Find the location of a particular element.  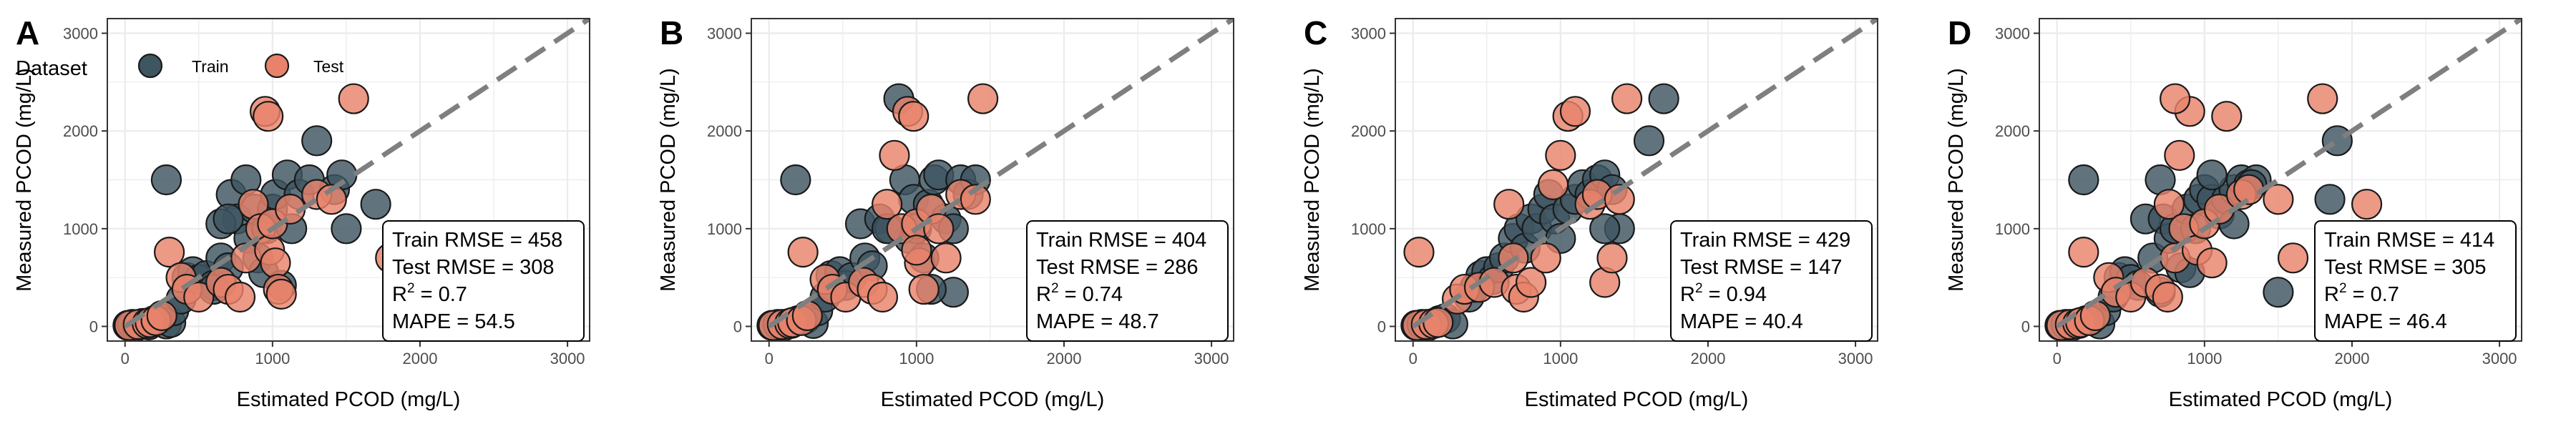

stats-value: 0.94 is located at coordinates (1747, 294).